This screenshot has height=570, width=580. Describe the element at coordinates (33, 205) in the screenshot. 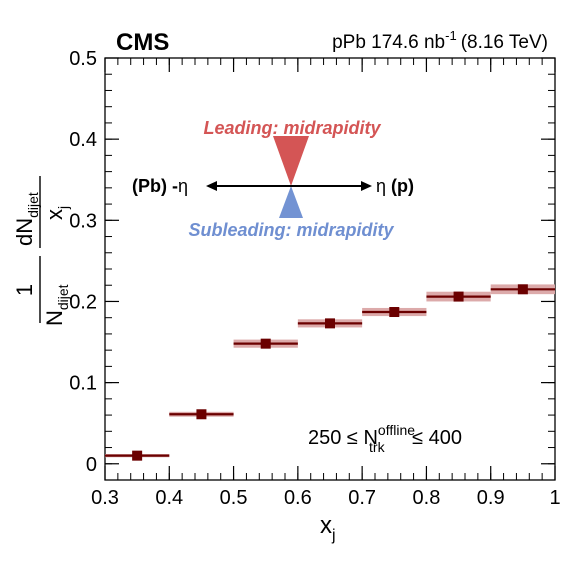

I see `y-title-num-sub: dijet` at that location.